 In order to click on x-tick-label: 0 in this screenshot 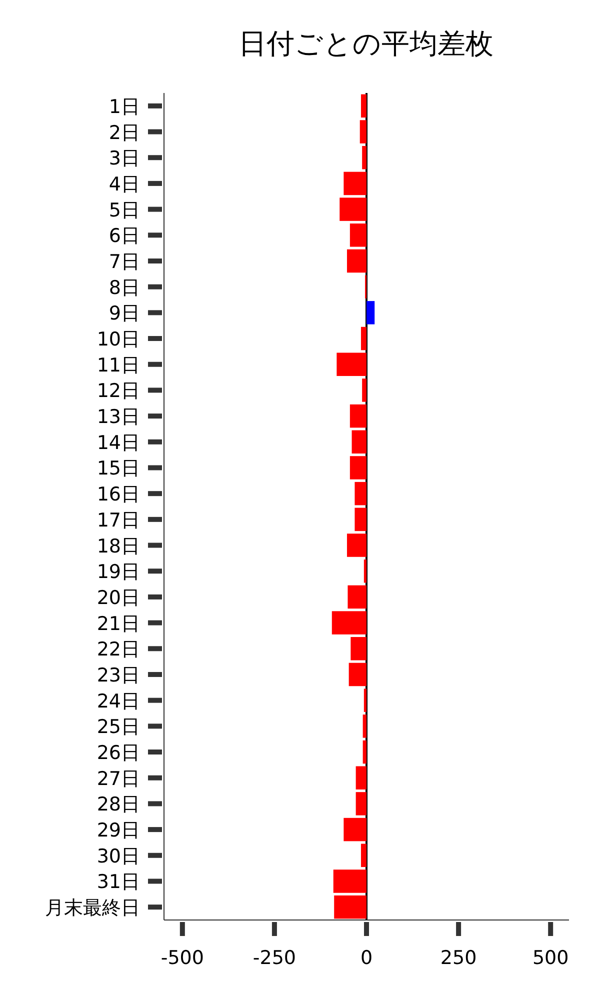, I will do `click(366, 958)`.